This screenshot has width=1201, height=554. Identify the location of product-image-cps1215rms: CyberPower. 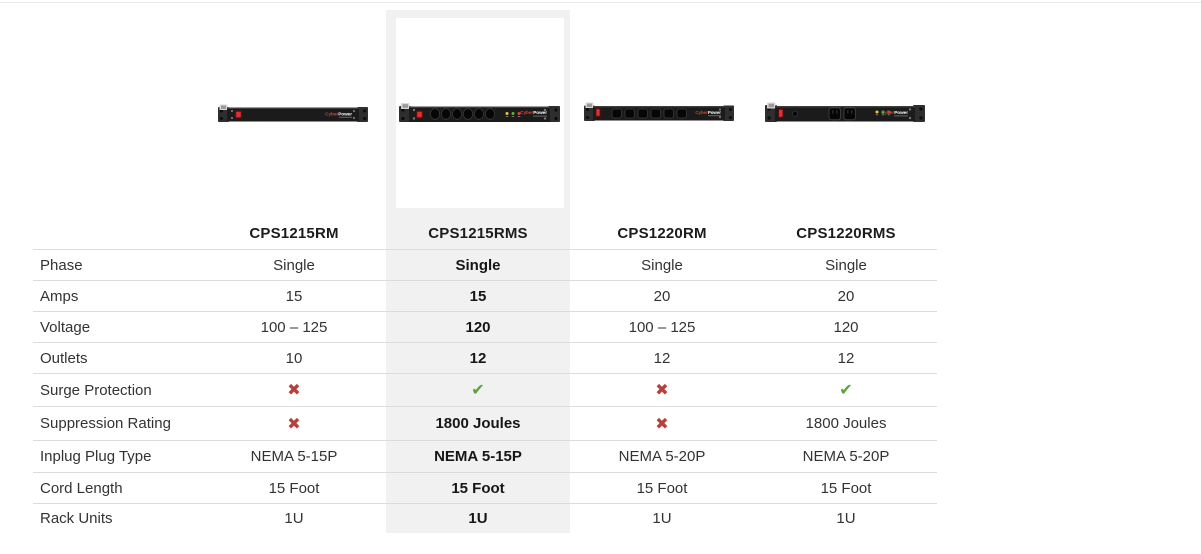
(479, 113).